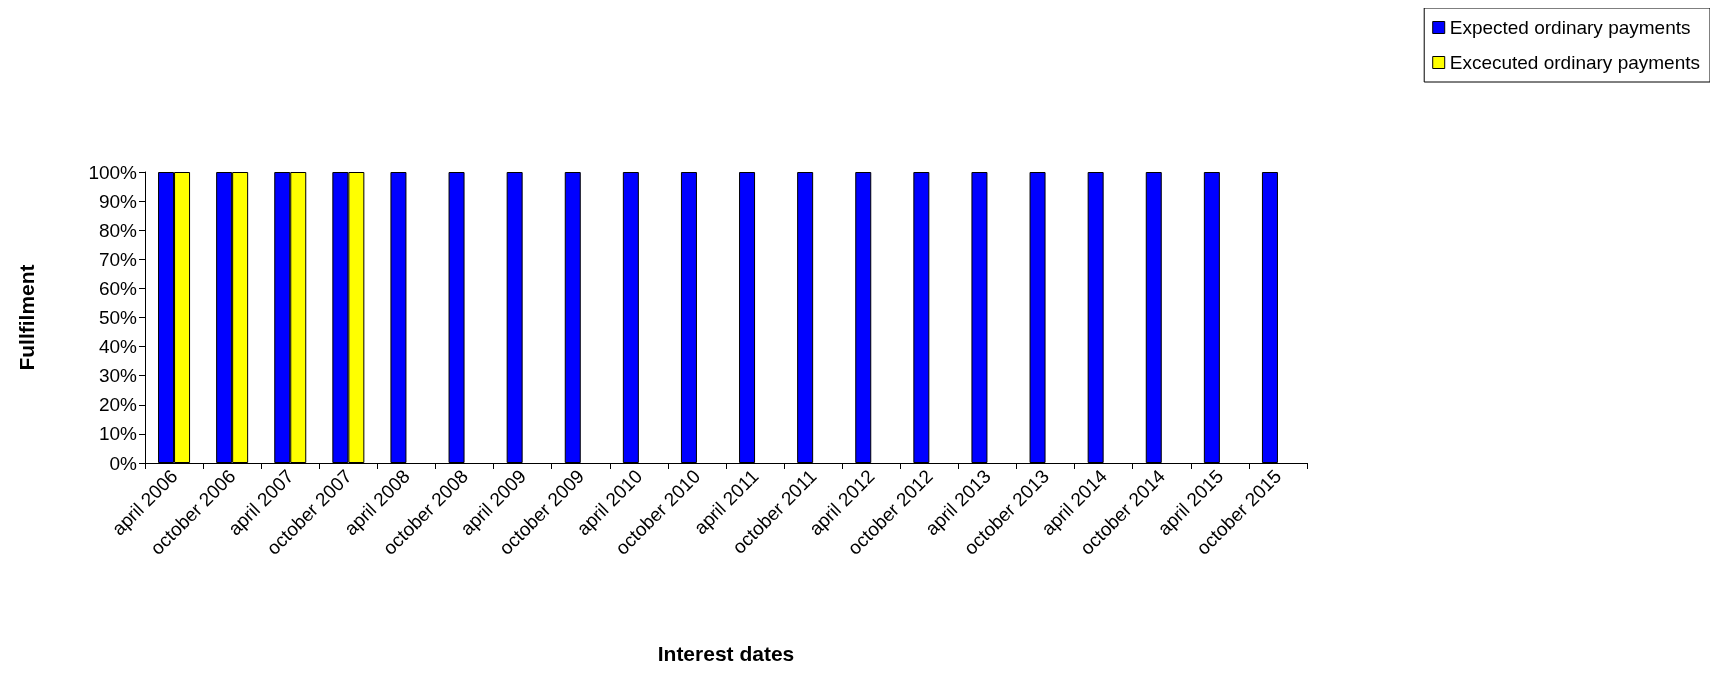 This screenshot has width=1718, height=694. I want to click on y-tick-label: 100%, so click(113, 172).